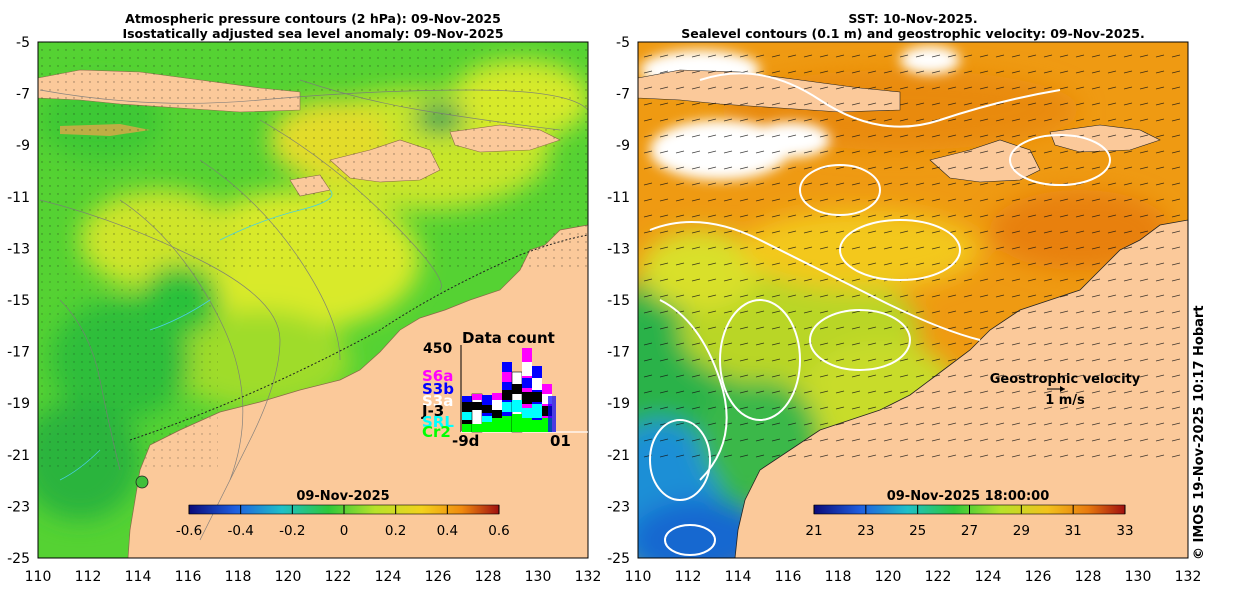 This screenshot has width=1250, height=590. What do you see at coordinates (437, 401) in the screenshot?
I see `mission-s3a: S3a` at bounding box center [437, 401].